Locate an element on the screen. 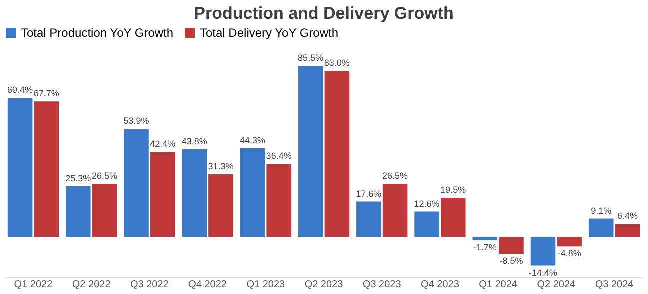 This screenshot has height=294, width=648. data-label: 67.7% is located at coordinates (47, 93).